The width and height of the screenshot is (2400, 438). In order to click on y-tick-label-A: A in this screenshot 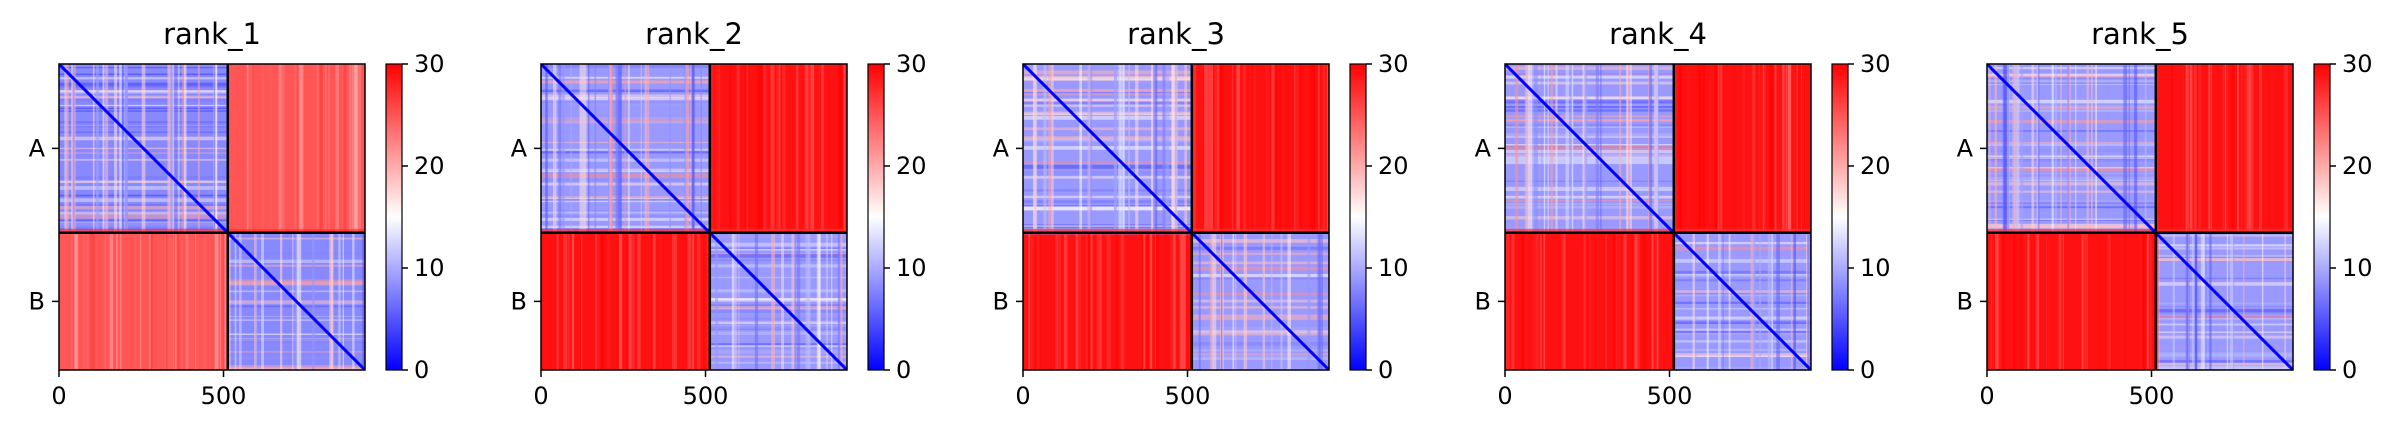, I will do `click(519, 148)`.